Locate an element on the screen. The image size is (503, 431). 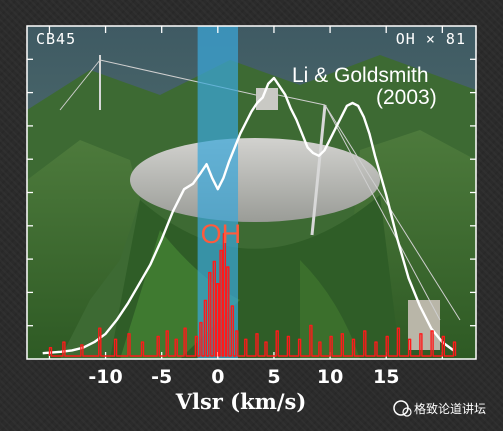
scale-label: OH × 81 is located at coordinates (431, 39).